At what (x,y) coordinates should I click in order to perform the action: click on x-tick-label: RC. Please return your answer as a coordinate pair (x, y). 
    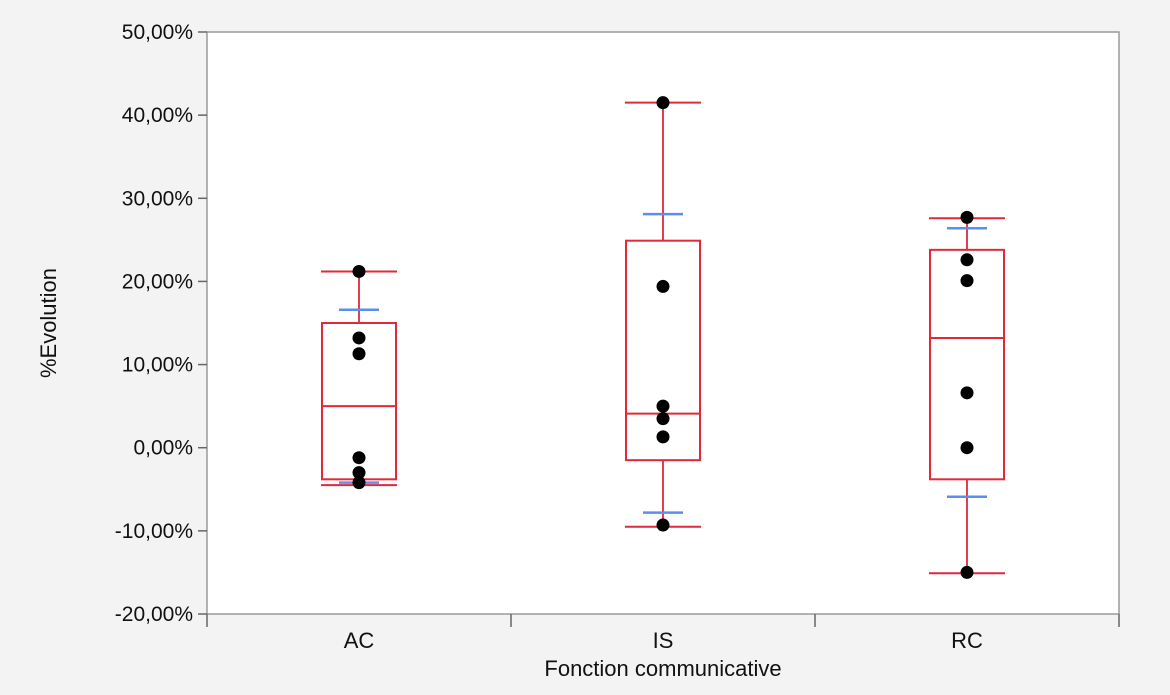
    Looking at the image, I should click on (967, 640).